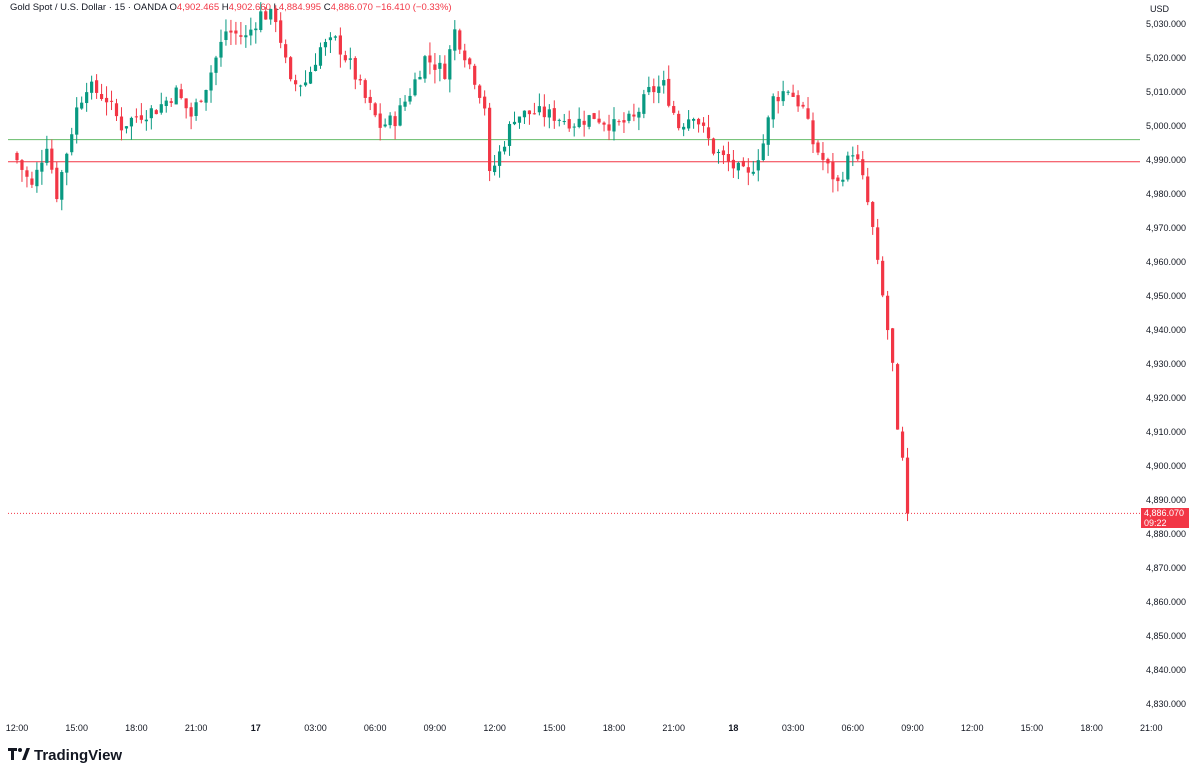 The width and height of the screenshot is (1200, 775). I want to click on high-label: H, so click(225, 7).